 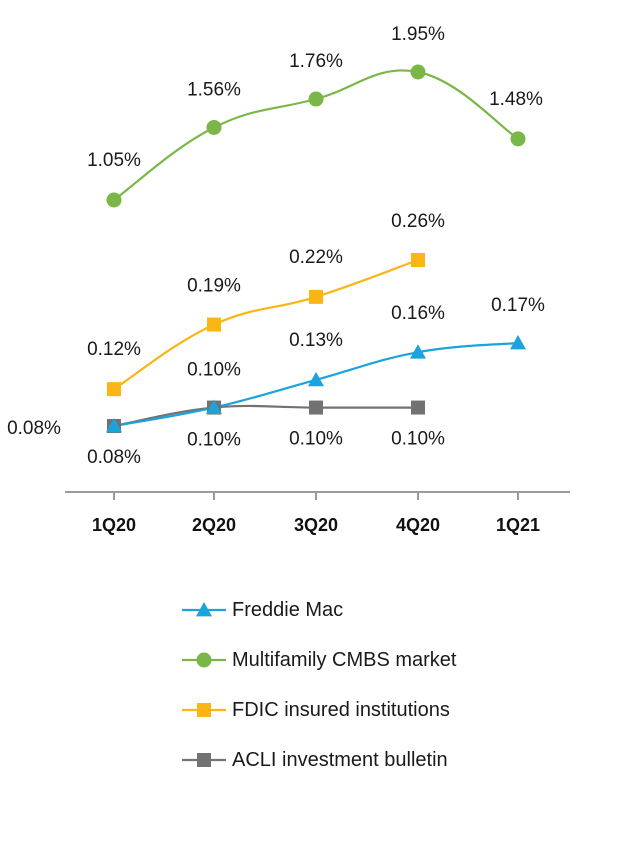 I want to click on legend-swatch-freddie-mac, so click(x=204, y=609).